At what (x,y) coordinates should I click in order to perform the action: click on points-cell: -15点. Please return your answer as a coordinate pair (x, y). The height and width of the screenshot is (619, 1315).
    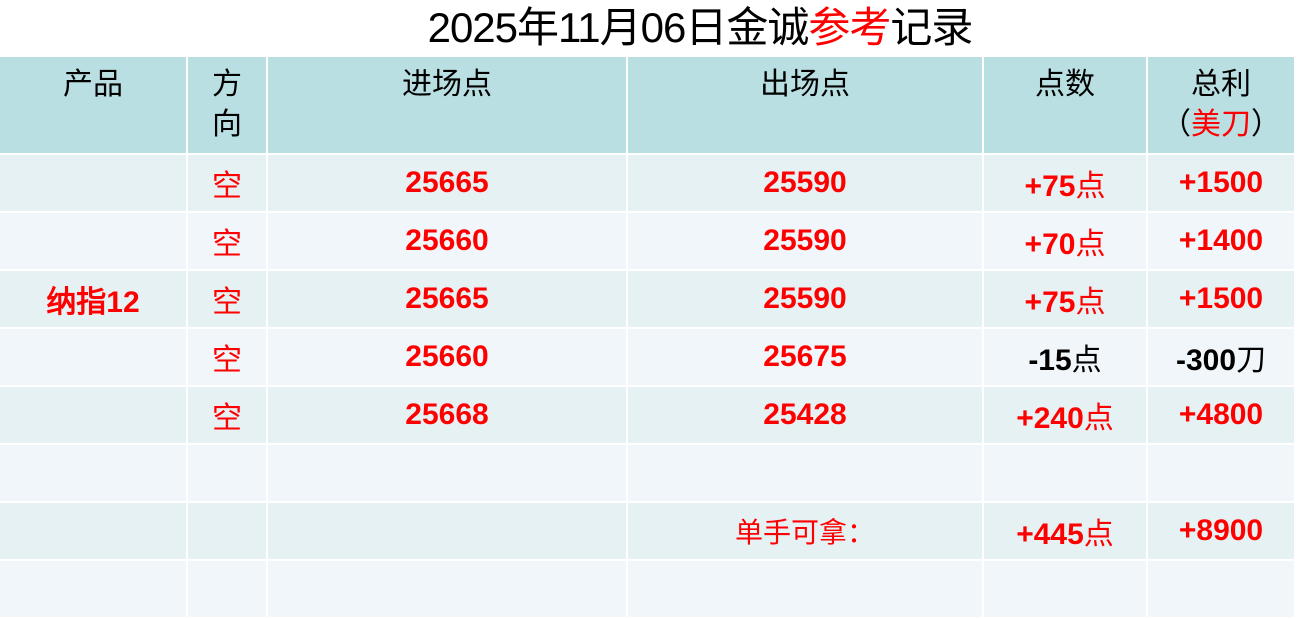
    Looking at the image, I should click on (1065, 357).